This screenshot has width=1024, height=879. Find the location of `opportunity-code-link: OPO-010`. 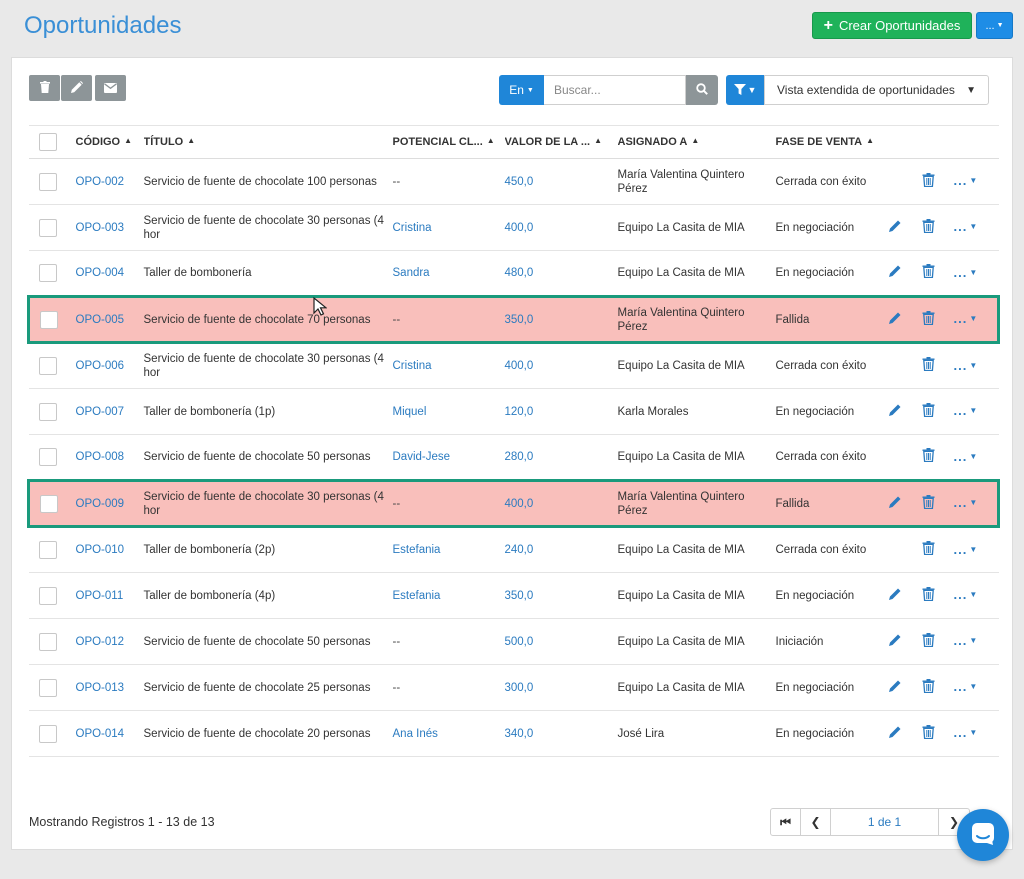

opportunity-code-link: OPO-010 is located at coordinates (100, 550).